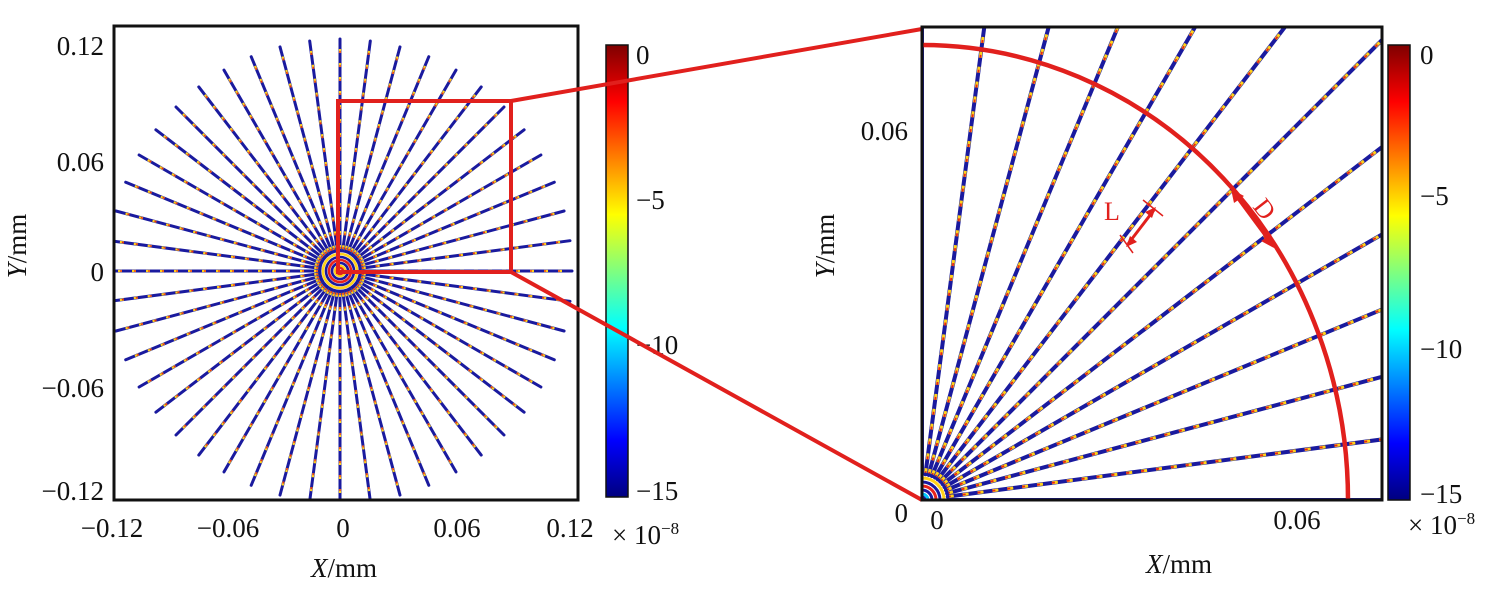  I want to click on zoom-connector-bottom, so click(716, 386).